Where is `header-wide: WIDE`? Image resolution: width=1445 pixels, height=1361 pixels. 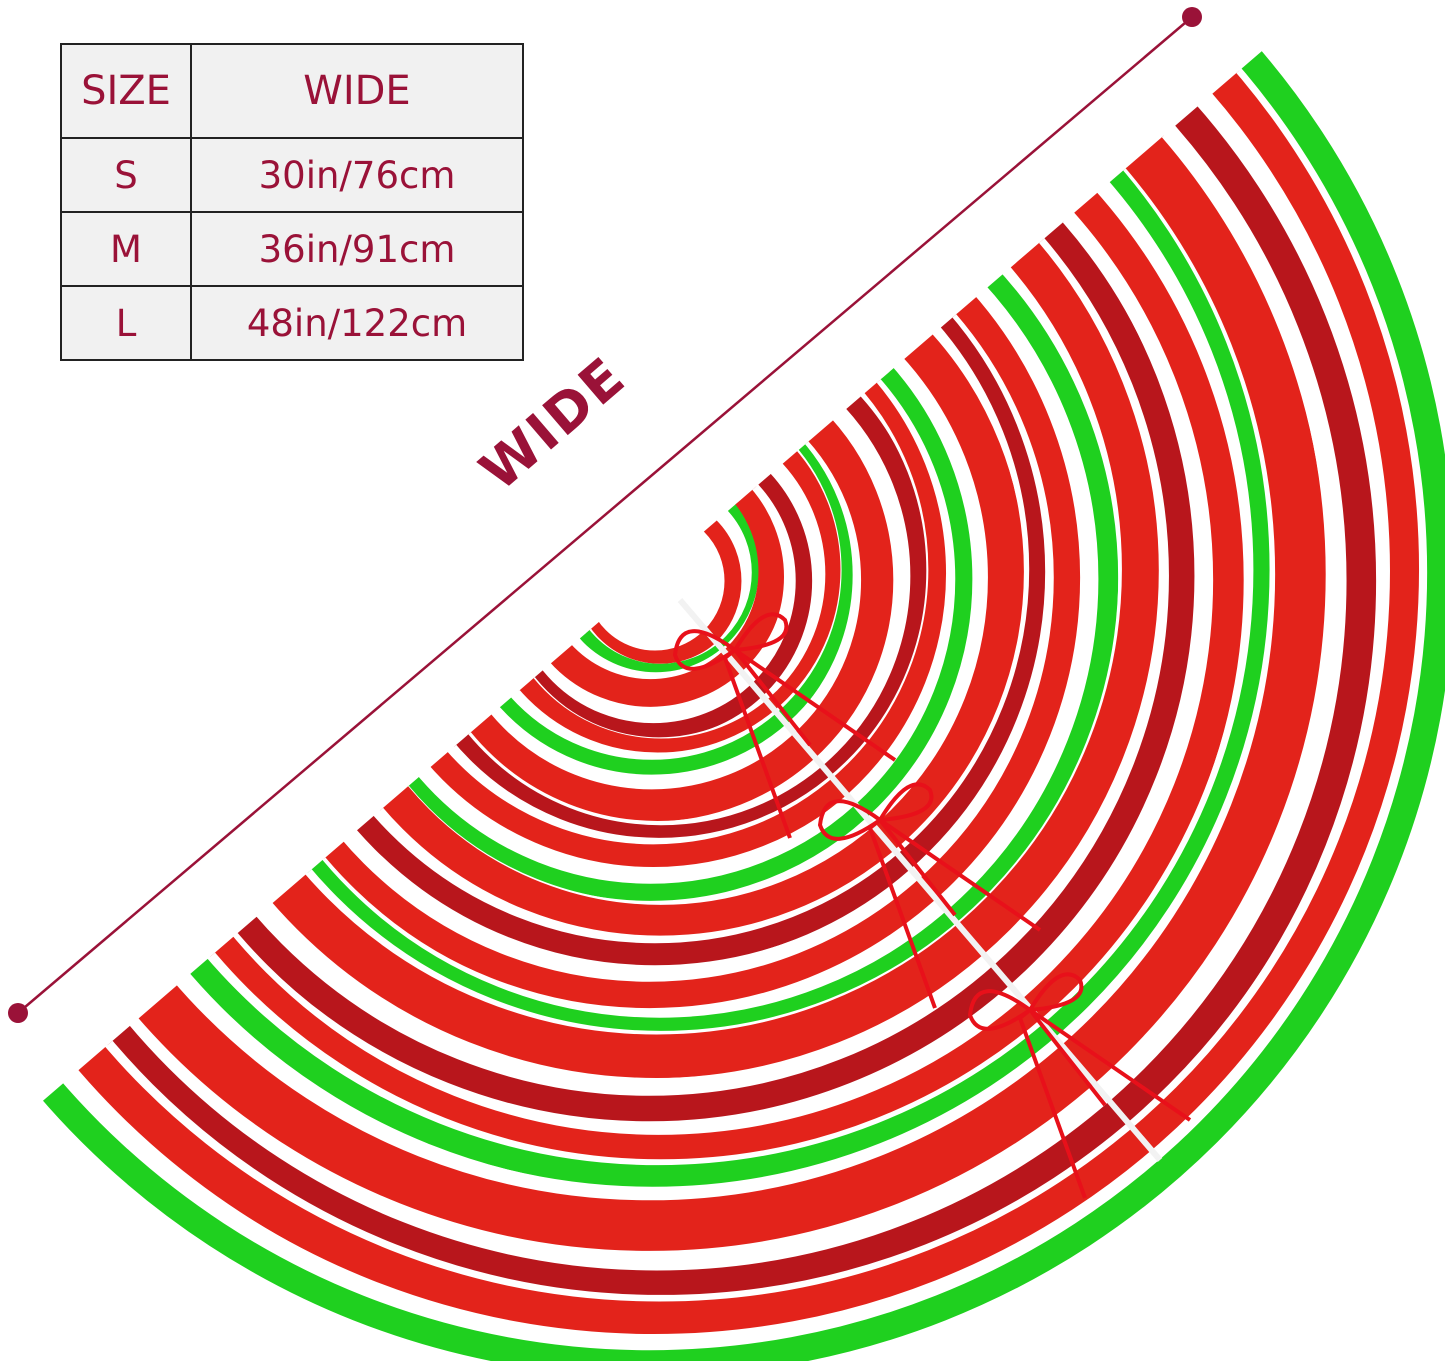
header-wide: WIDE is located at coordinates (357, 91).